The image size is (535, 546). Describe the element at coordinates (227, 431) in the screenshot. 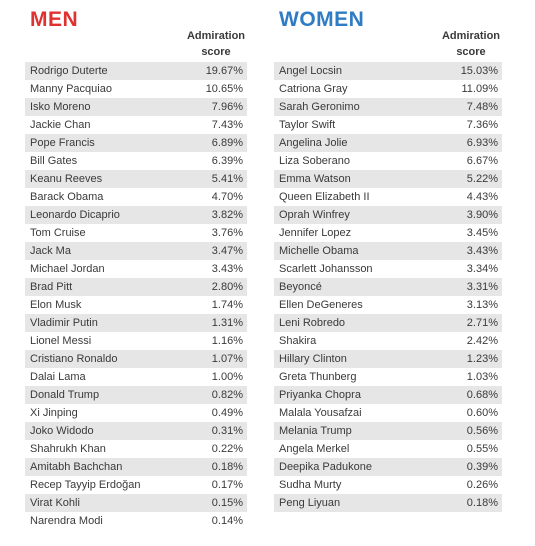

I see `men-row-score: 0.31%` at that location.